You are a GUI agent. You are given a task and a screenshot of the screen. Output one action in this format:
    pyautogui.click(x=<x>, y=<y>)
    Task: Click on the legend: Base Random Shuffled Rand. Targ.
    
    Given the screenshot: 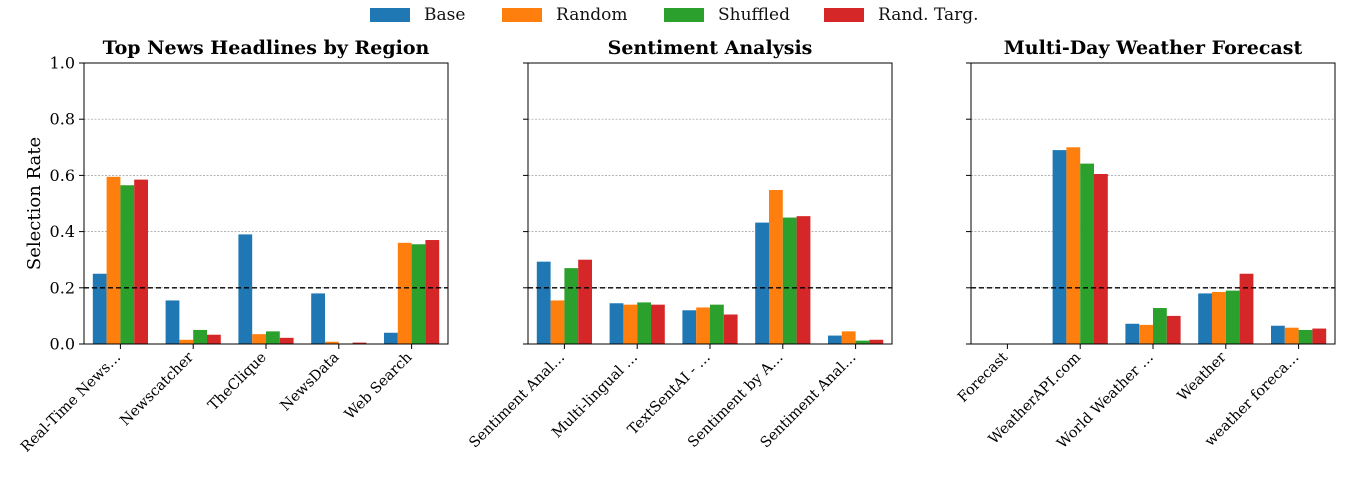 What is the action you would take?
    pyautogui.click(x=675, y=15)
    